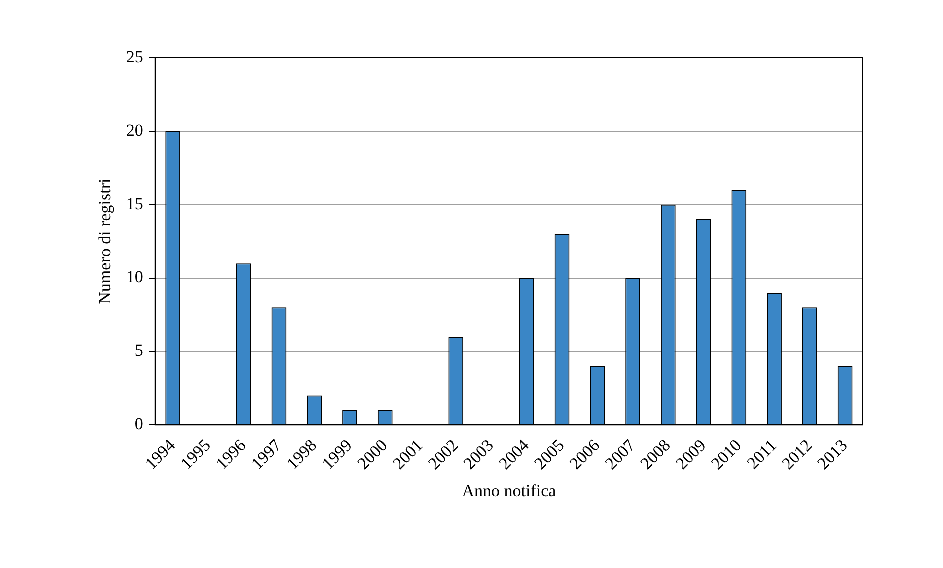  What do you see at coordinates (135, 277) in the screenshot?
I see `y-tick-label: 10` at bounding box center [135, 277].